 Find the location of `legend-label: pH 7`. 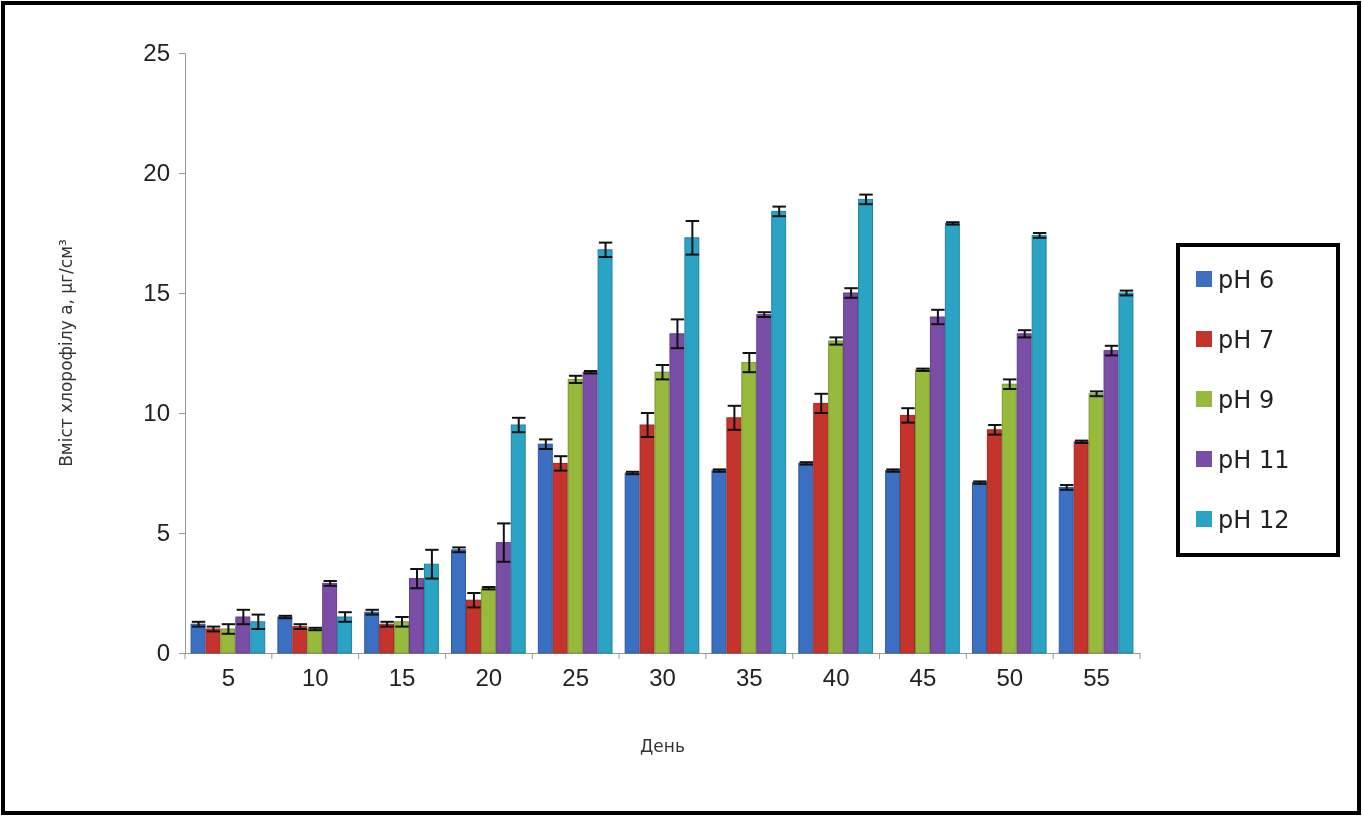

legend-label: pH 7 is located at coordinates (1246, 340).